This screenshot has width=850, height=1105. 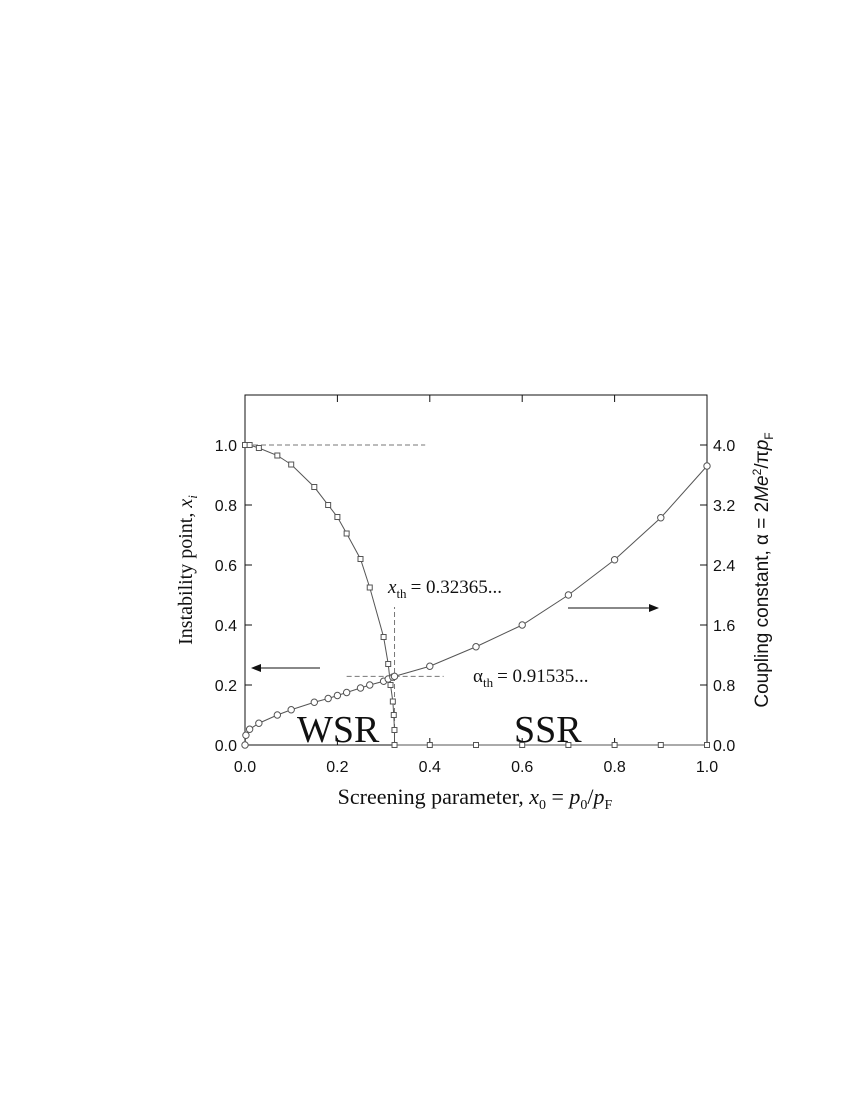 What do you see at coordinates (724, 566) in the screenshot?
I see `y2-tick-label: 2.4` at bounding box center [724, 566].